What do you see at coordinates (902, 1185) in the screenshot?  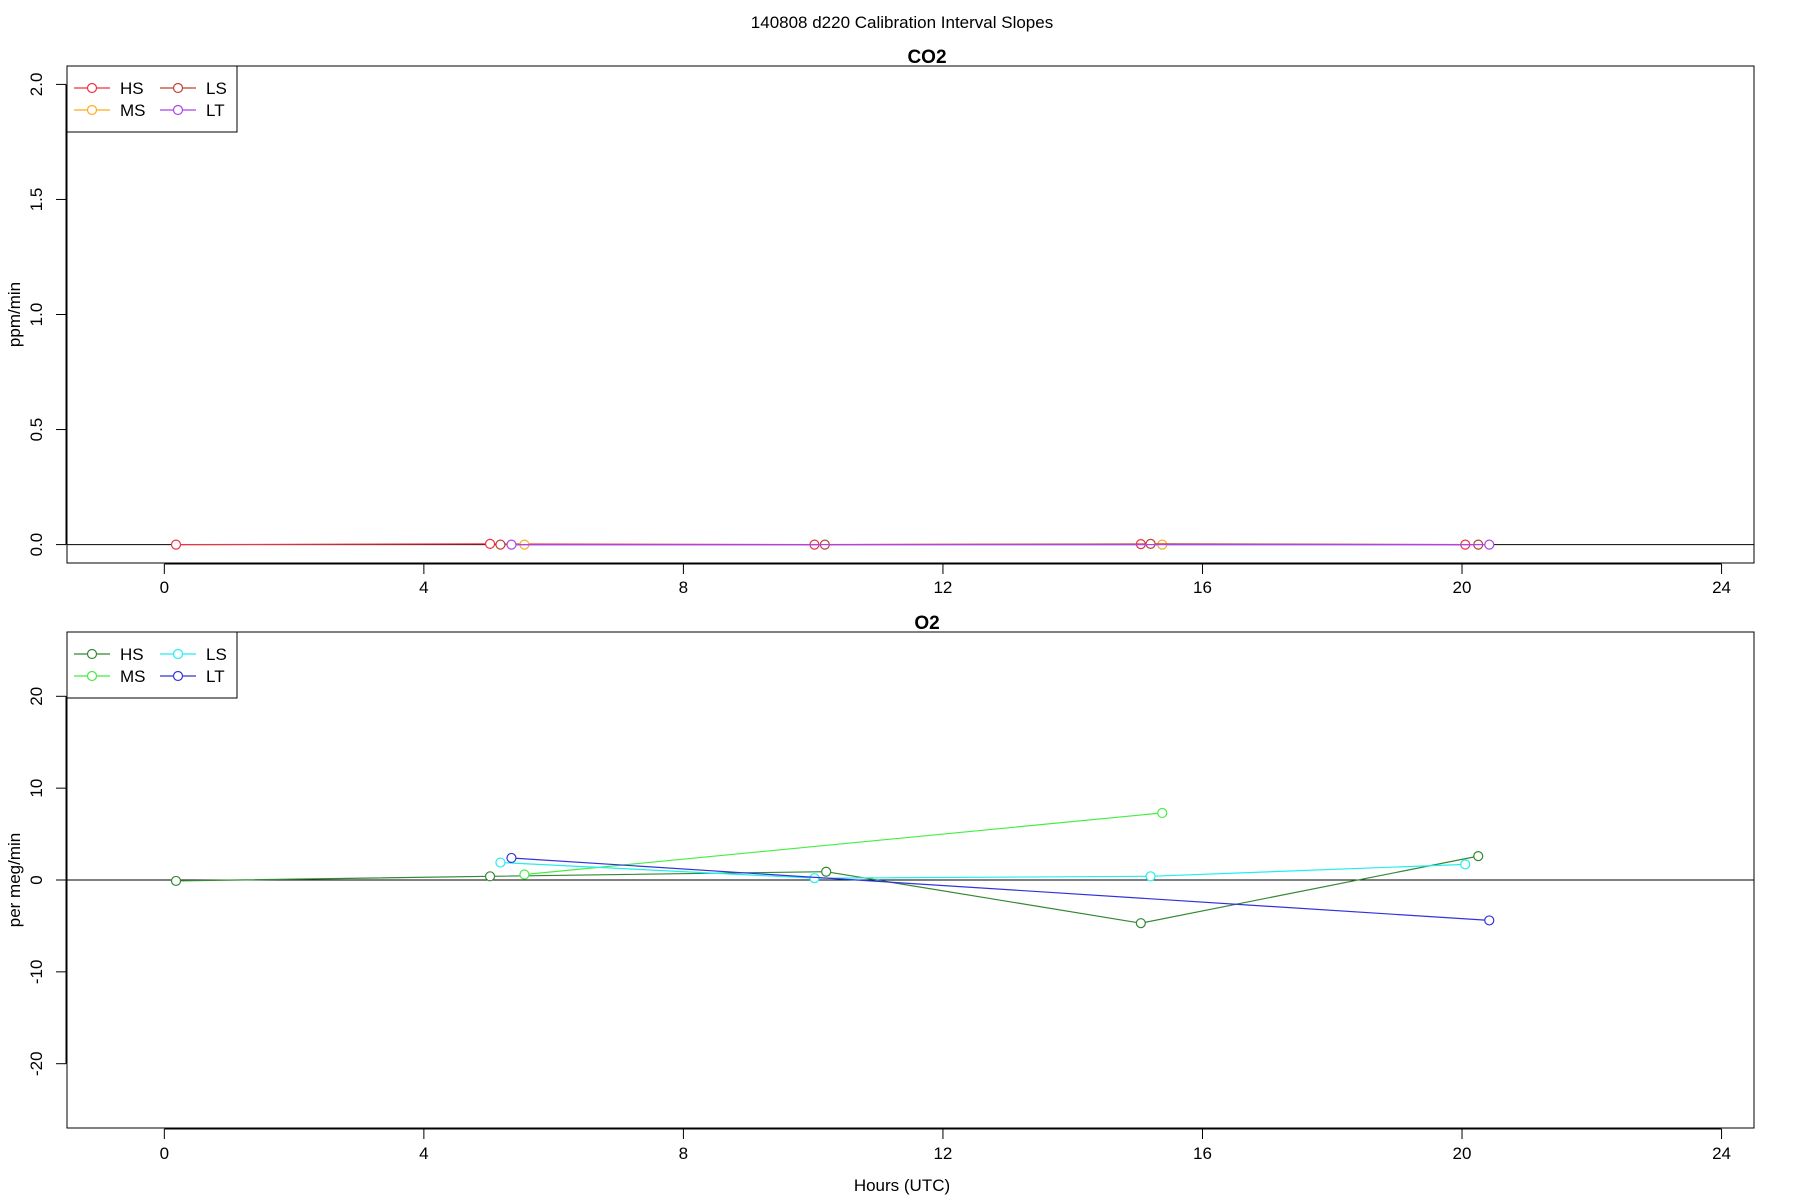 I see `x-axis-label: Hours (UTC)` at bounding box center [902, 1185].